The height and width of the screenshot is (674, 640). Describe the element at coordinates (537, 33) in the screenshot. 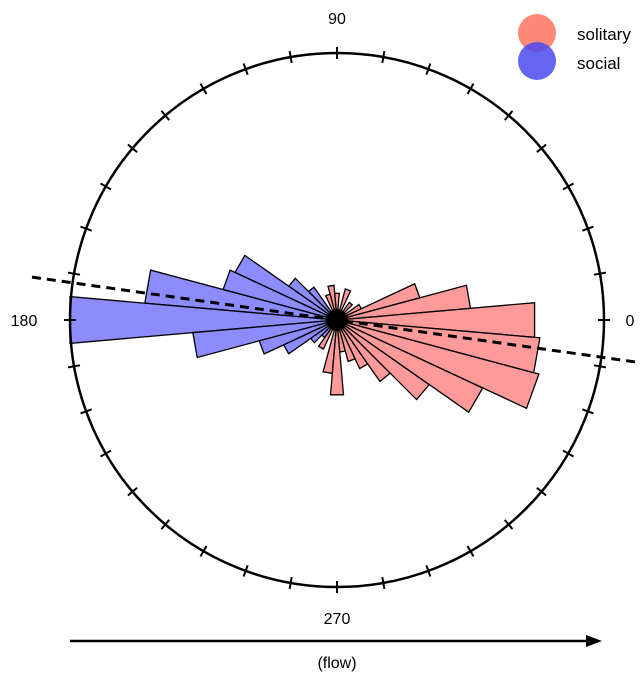

I see `legend-swatch-solitary` at that location.